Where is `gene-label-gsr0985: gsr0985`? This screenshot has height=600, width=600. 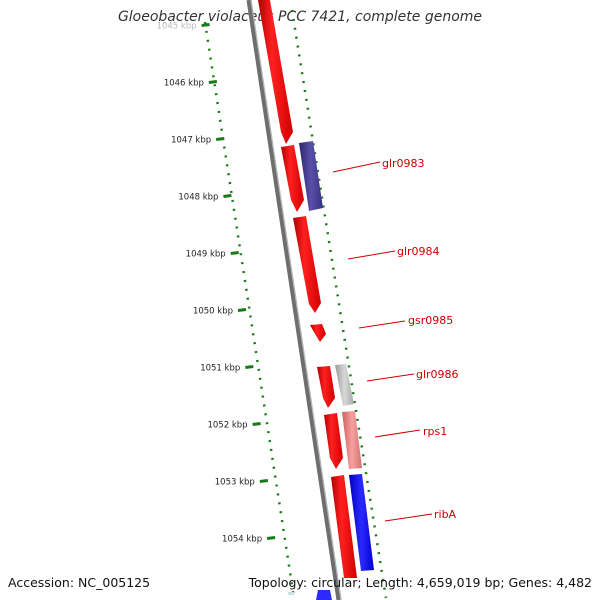 gene-label-gsr0985: gsr0985 is located at coordinates (430, 320).